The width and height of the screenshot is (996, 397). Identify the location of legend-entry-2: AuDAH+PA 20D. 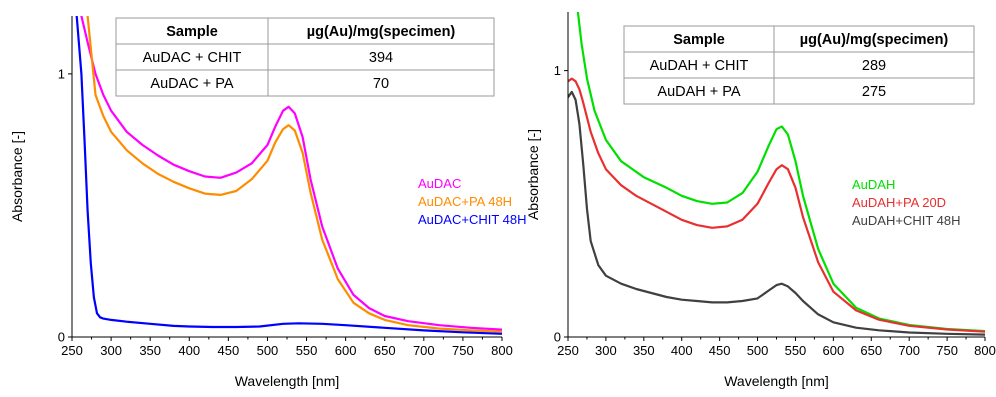
(899, 202).